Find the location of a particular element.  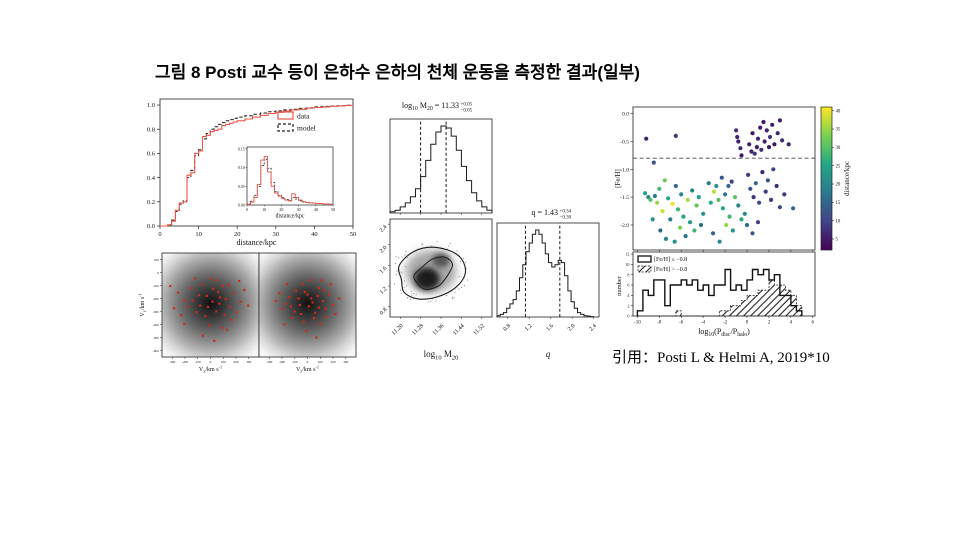

svg-text: 11.20 is located at coordinates (398, 330).